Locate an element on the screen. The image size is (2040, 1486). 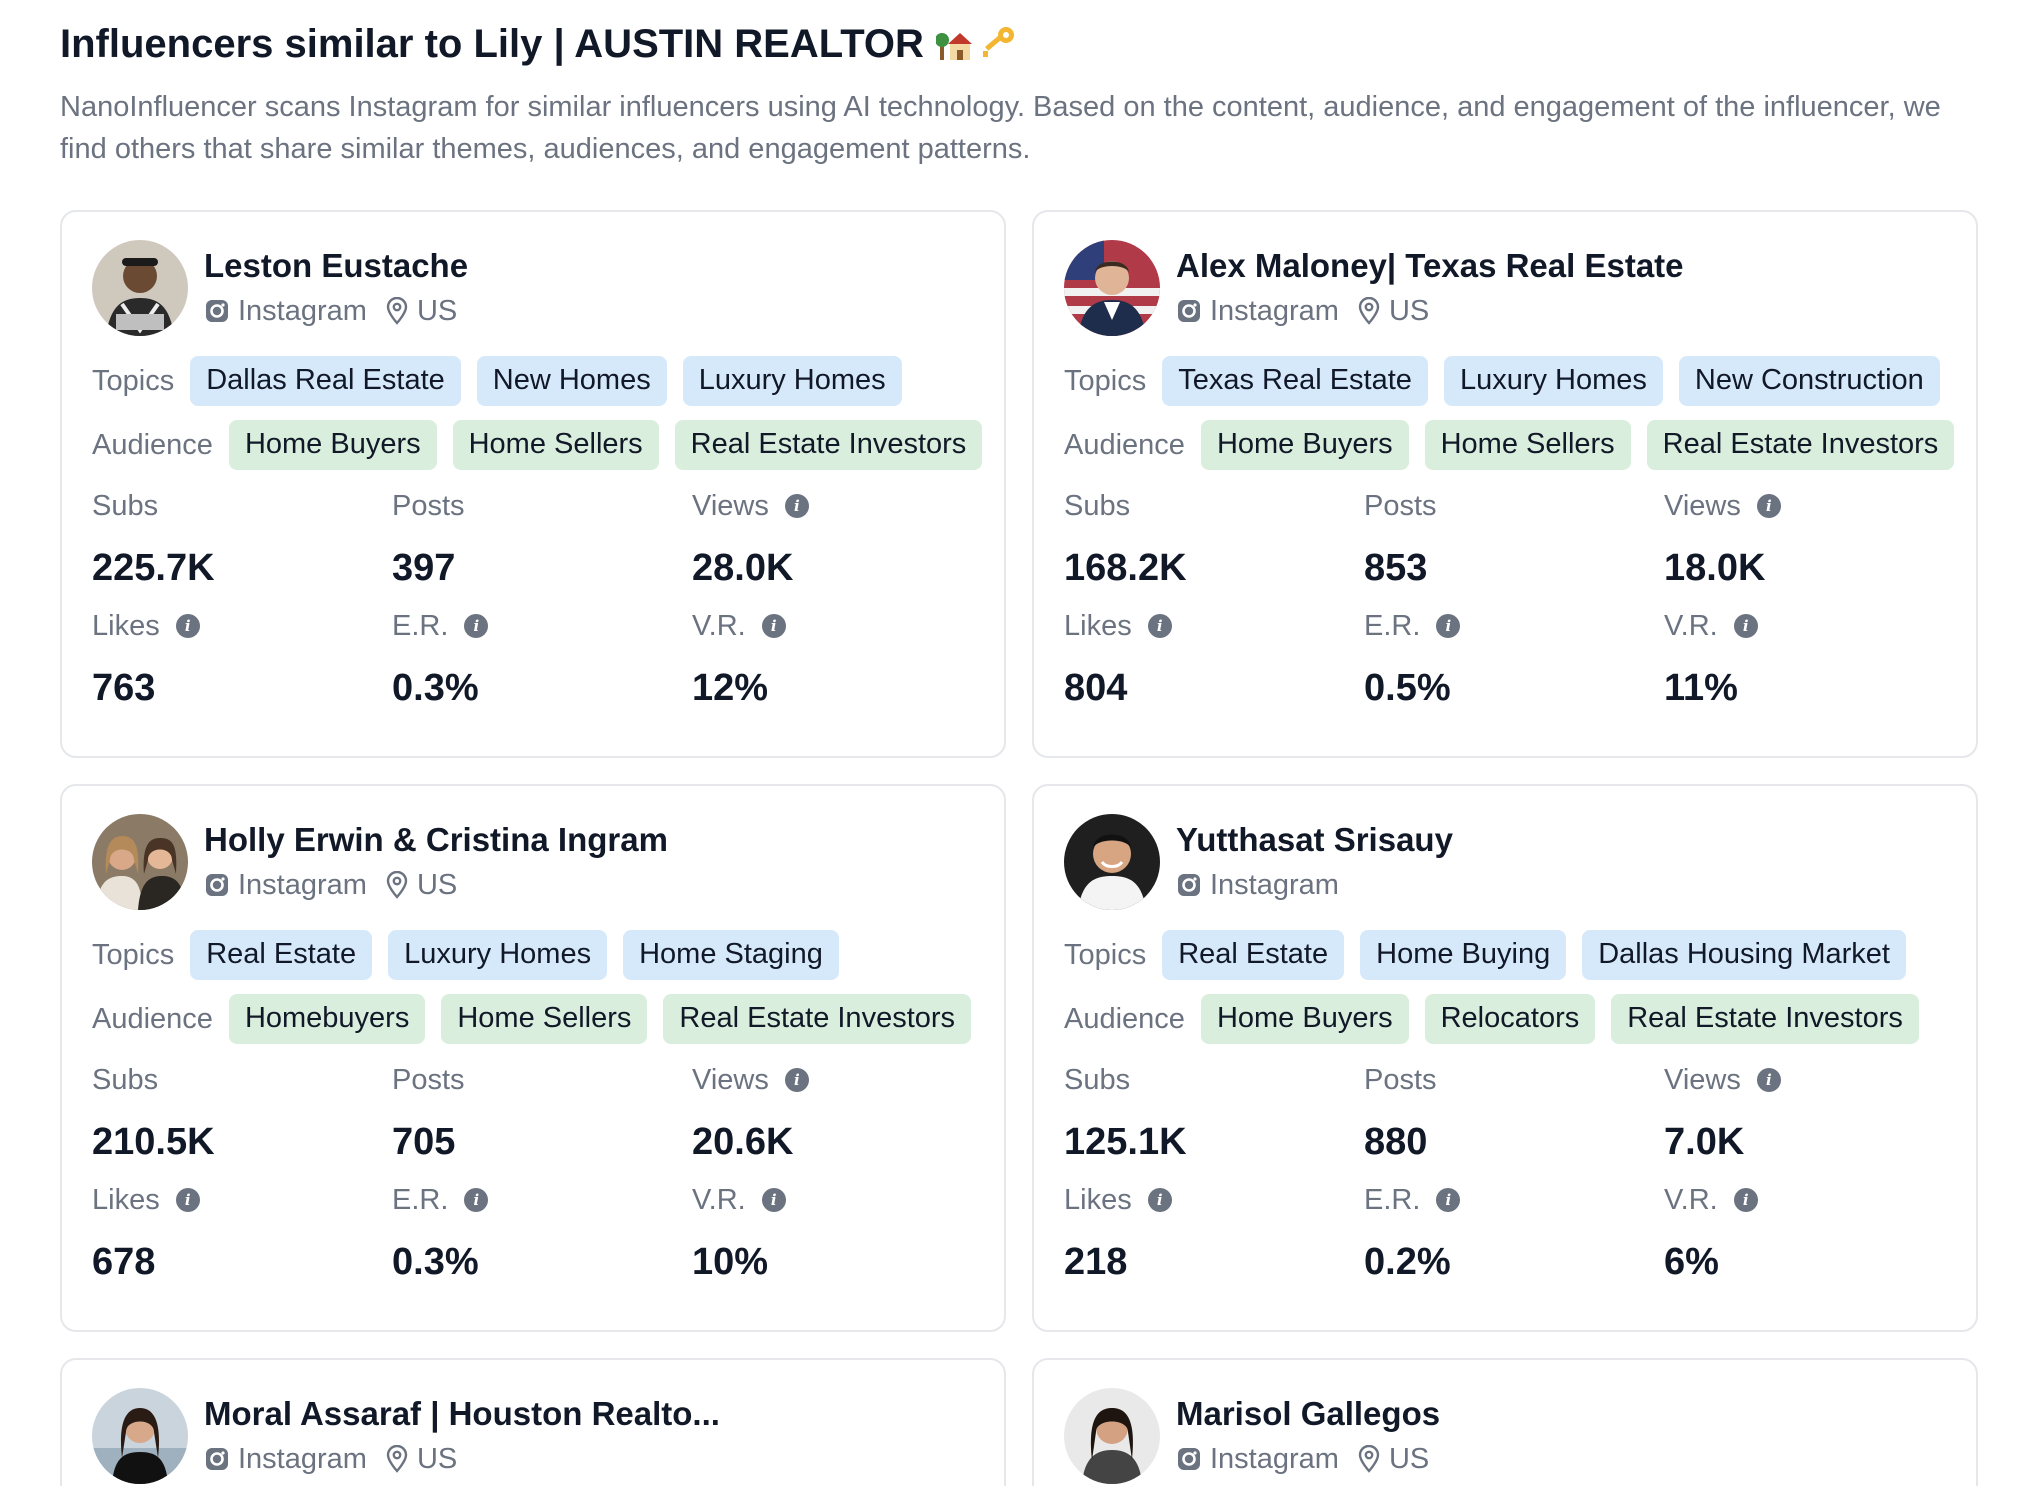
topic-chip: Dallas Real Estate is located at coordinates (325, 381).